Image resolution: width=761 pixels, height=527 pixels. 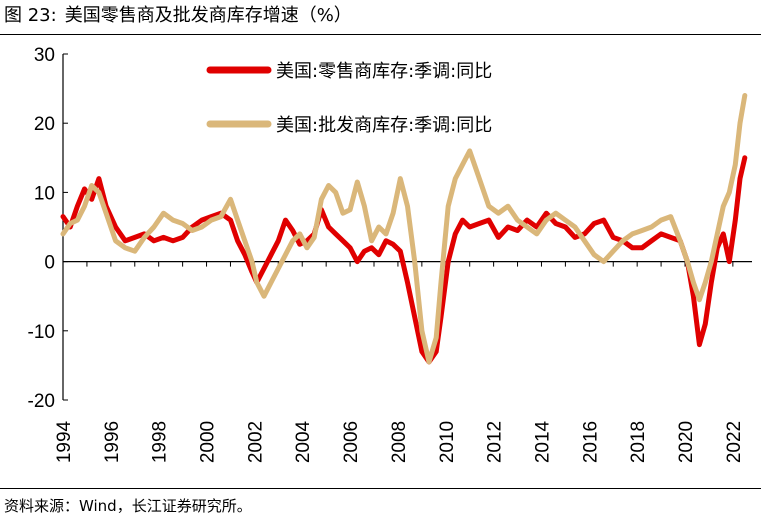 I want to click on y-tick-label: 0, so click(x=49, y=263).